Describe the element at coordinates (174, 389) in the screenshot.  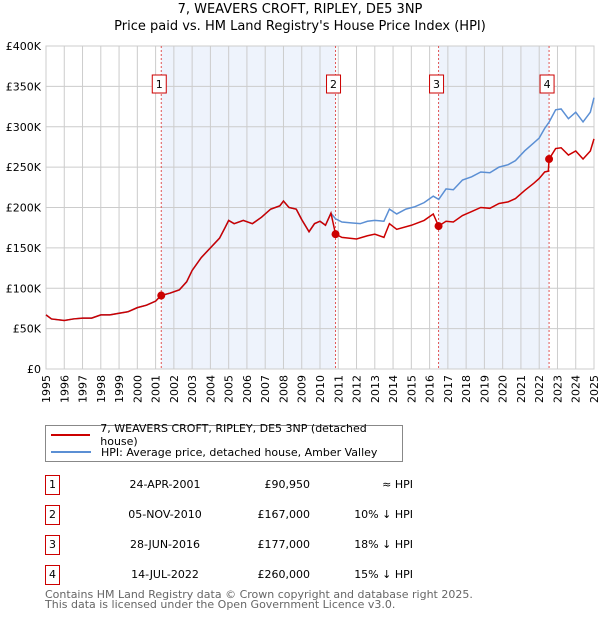
I see `x-tick-label: 2002` at that location.